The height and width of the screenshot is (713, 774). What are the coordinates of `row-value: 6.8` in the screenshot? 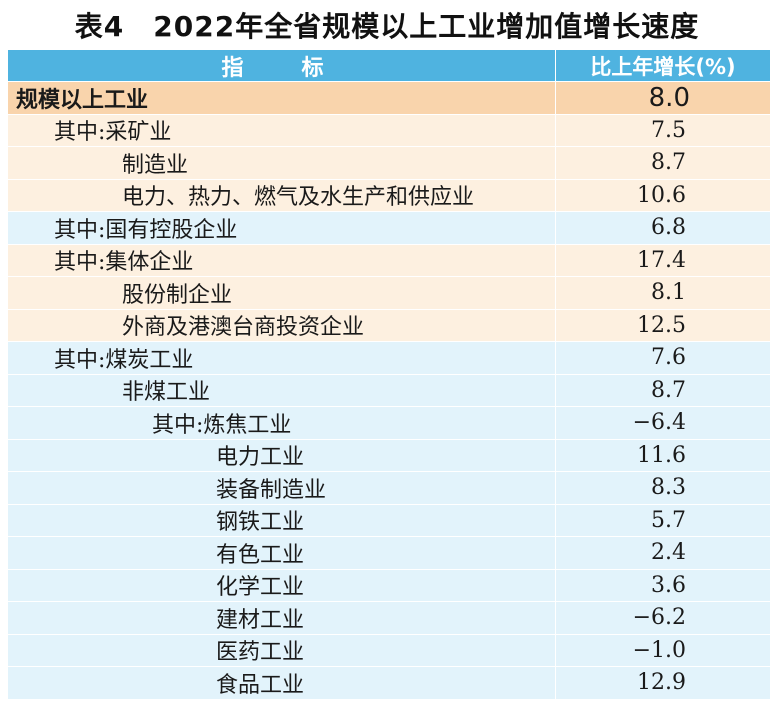 It's located at (668, 228).